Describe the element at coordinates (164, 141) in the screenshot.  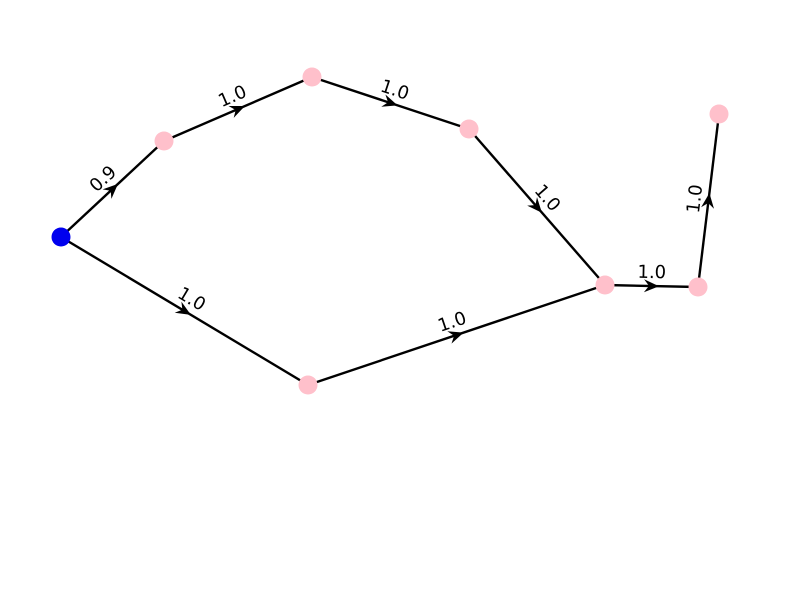
I see `graph-node-n1` at that location.